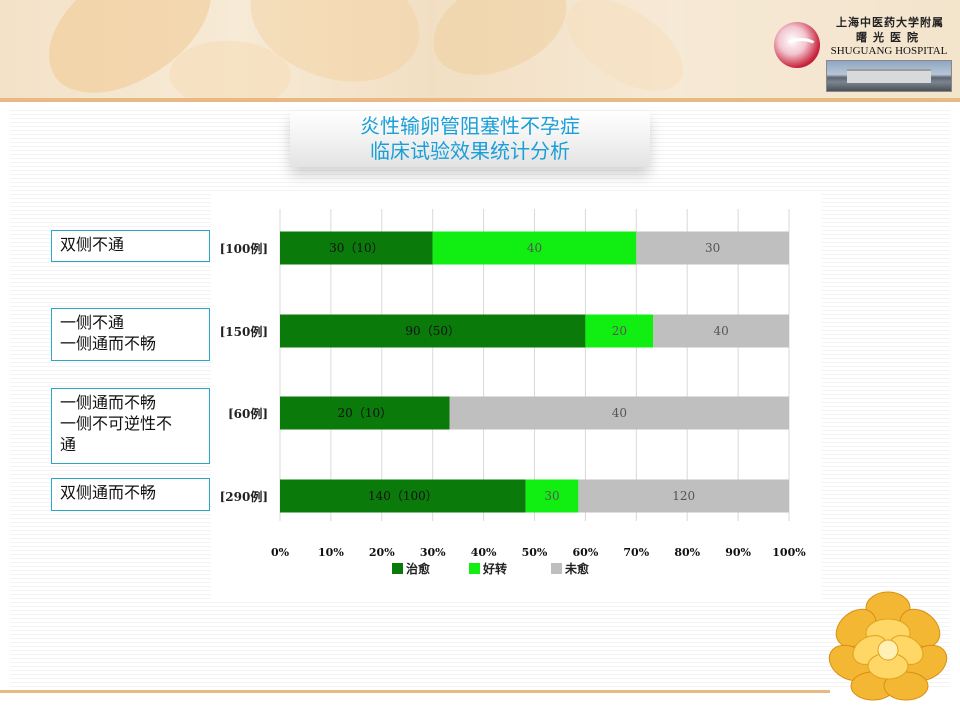 This screenshot has height=720, width=960. What do you see at coordinates (687, 552) in the screenshot?
I see `x-tick-label: 80%` at bounding box center [687, 552].